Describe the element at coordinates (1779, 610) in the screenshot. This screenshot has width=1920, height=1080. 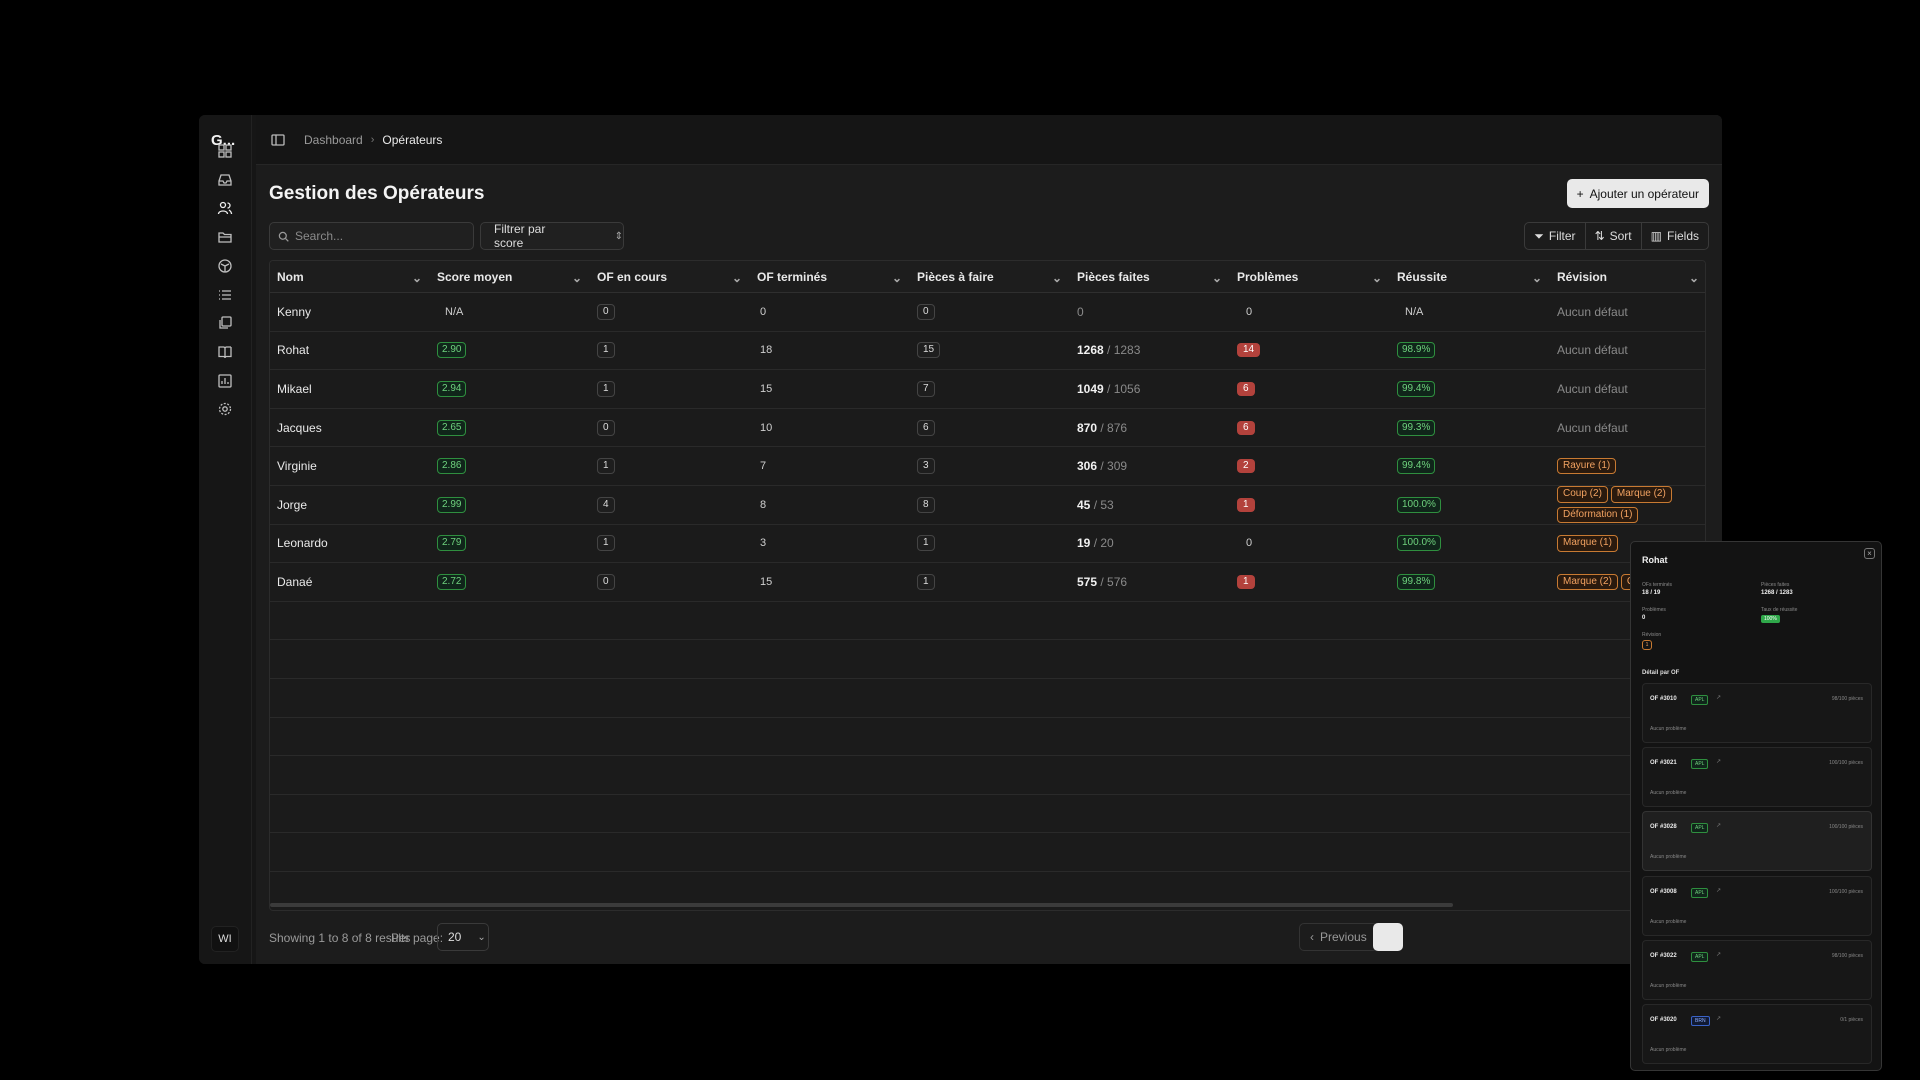
I see `taux-label: Taux de réussite` at that location.